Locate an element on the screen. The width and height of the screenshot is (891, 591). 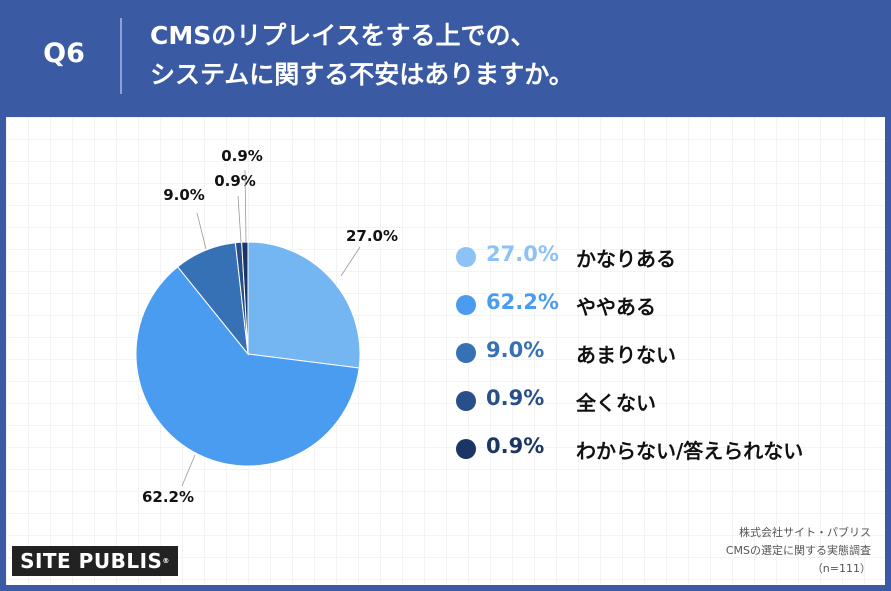
site-publis-logo: SITE PUBLIS® is located at coordinates (95, 561).